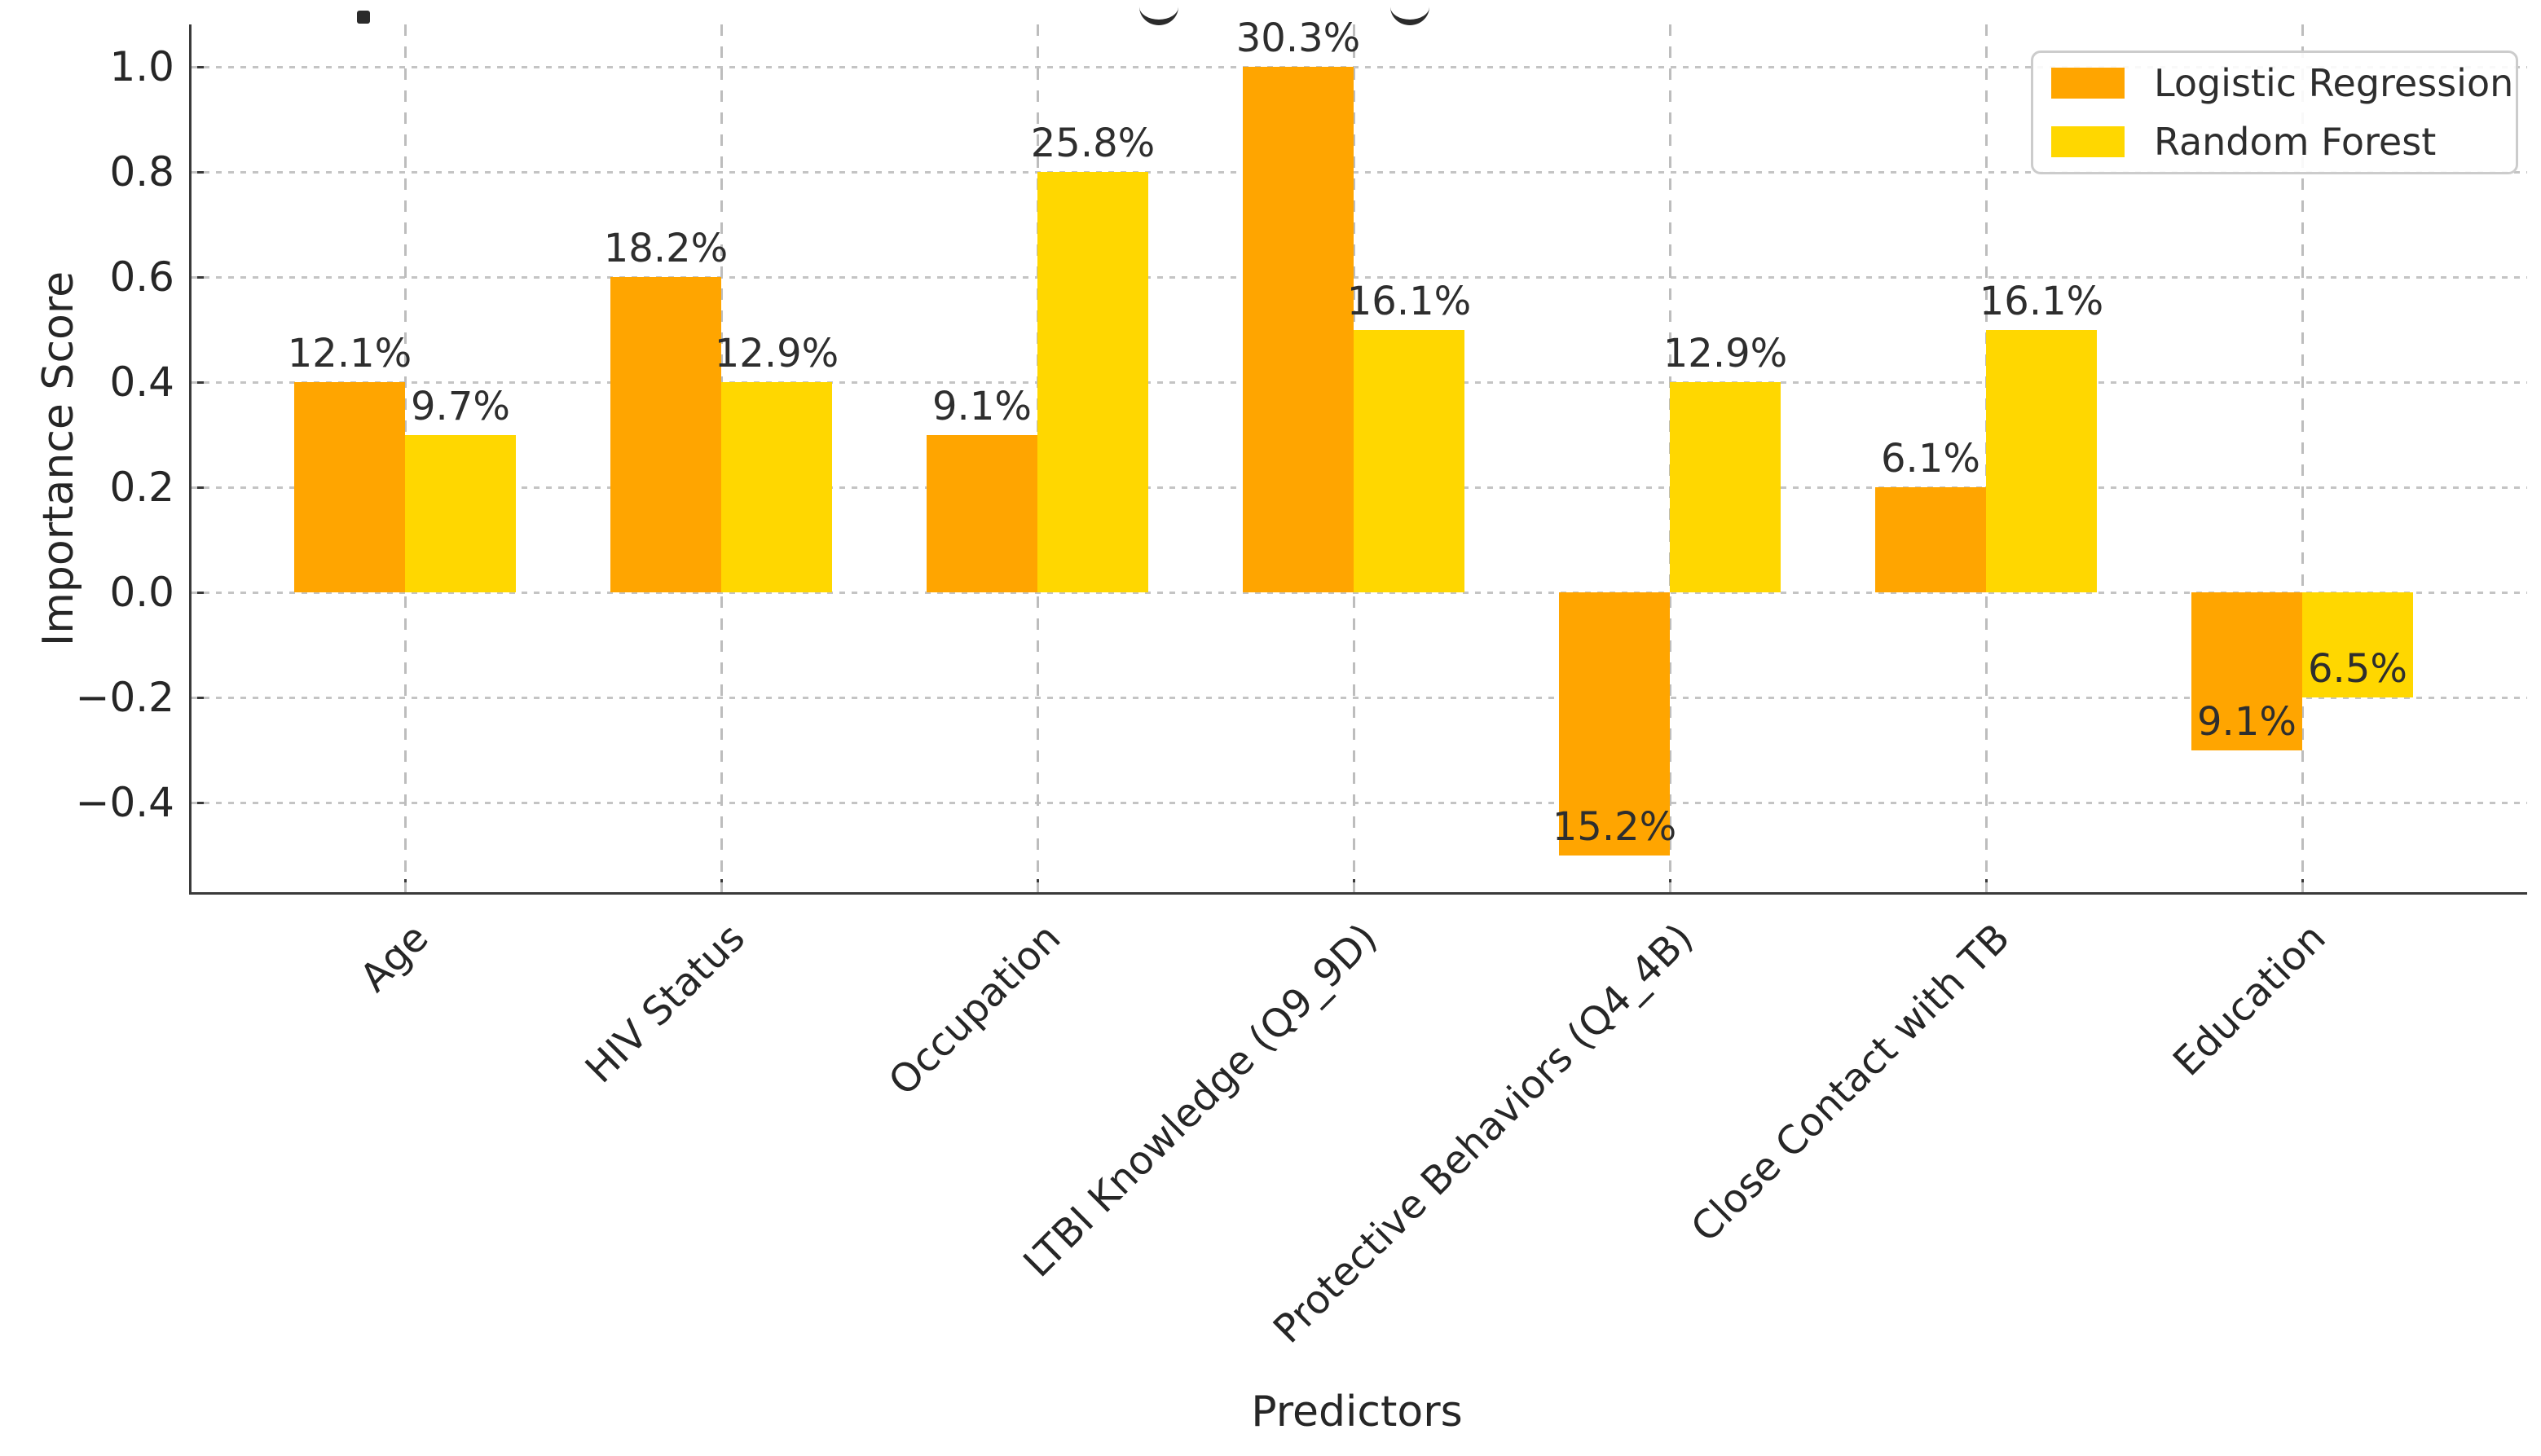 The width and height of the screenshot is (2541, 1456). What do you see at coordinates (2274, 113) in the screenshot?
I see `legend: Logistic Regression Random Forest` at bounding box center [2274, 113].